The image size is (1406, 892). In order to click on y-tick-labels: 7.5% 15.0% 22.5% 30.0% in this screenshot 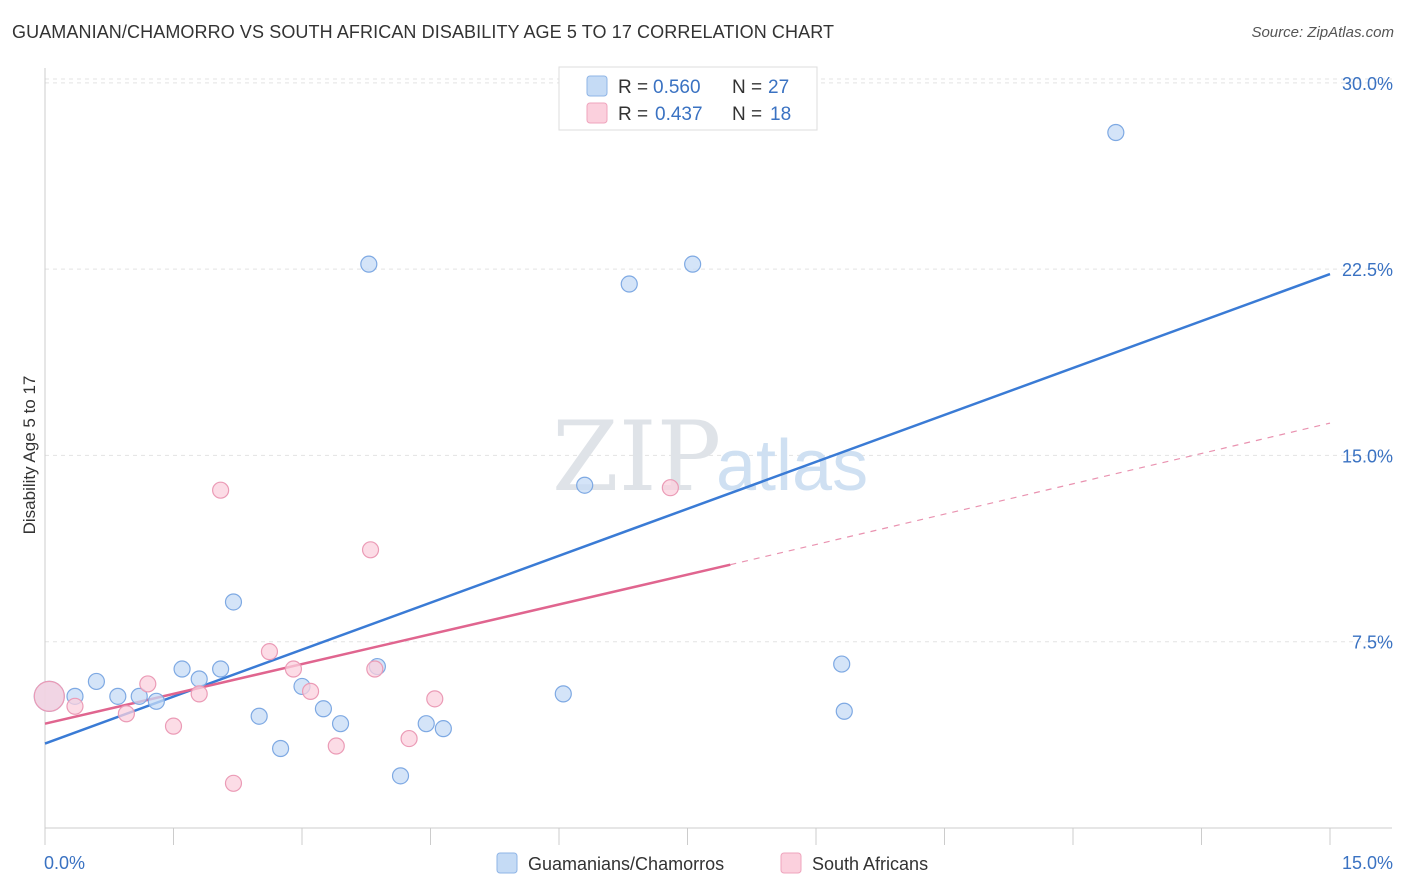, I will do `click(1367, 363)`.